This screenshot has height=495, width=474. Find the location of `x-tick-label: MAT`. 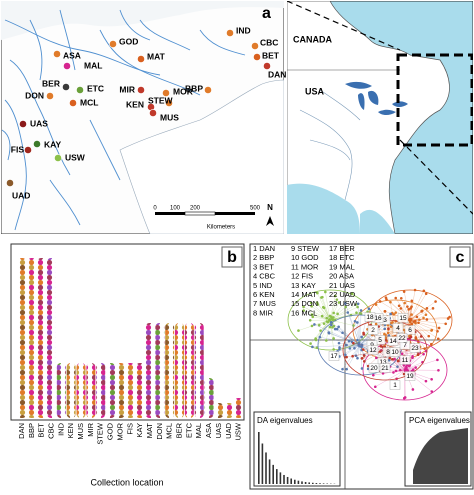

x-tick-label: MAT is located at coordinates (149, 431).